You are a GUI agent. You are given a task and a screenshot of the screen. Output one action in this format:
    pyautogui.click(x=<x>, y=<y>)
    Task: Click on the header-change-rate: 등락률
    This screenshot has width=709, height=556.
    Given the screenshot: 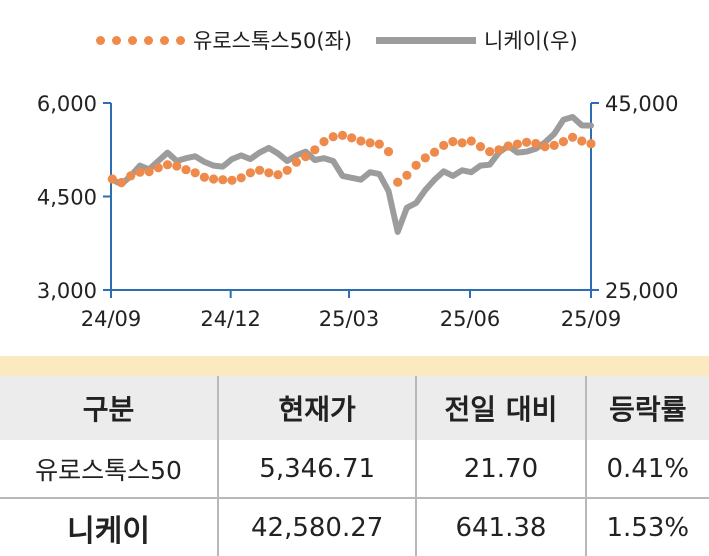 What is the action you would take?
    pyautogui.click(x=646, y=398)
    